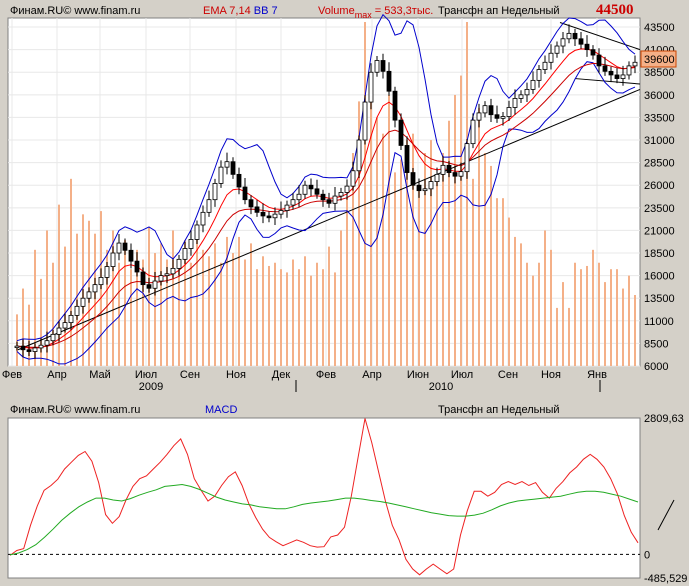  I want to click on x-tick-label: Июн, so click(418, 375).